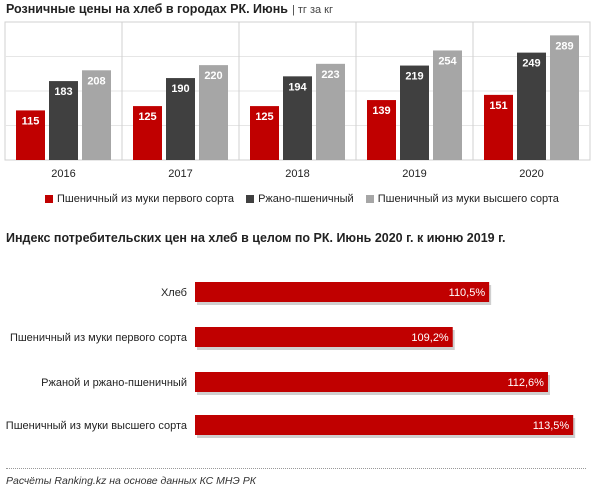  What do you see at coordinates (250, 199) in the screenshot?
I see `legend-swatch-dark` at bounding box center [250, 199].